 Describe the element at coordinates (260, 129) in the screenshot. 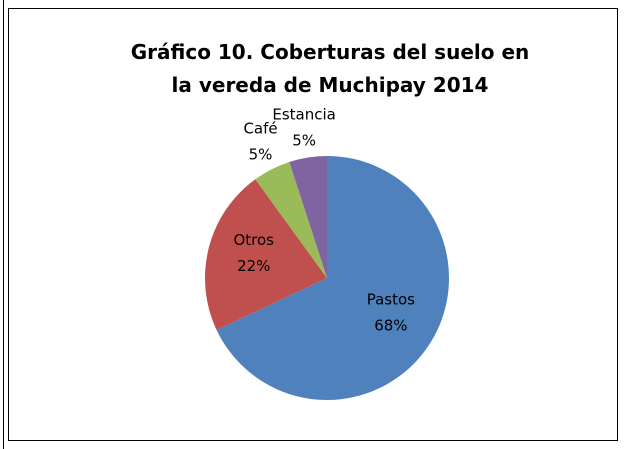

I see `category-label: Café` at that location.